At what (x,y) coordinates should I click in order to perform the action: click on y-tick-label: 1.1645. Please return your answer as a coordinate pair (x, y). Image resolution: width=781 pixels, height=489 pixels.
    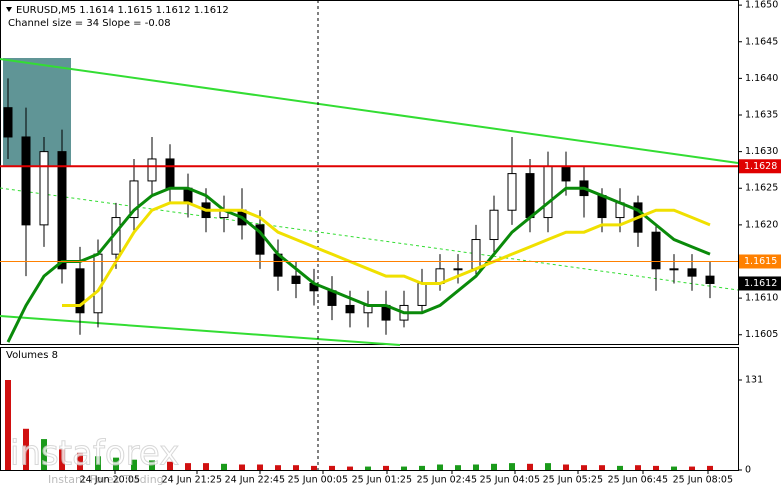
    Looking at the image, I should click on (761, 41).